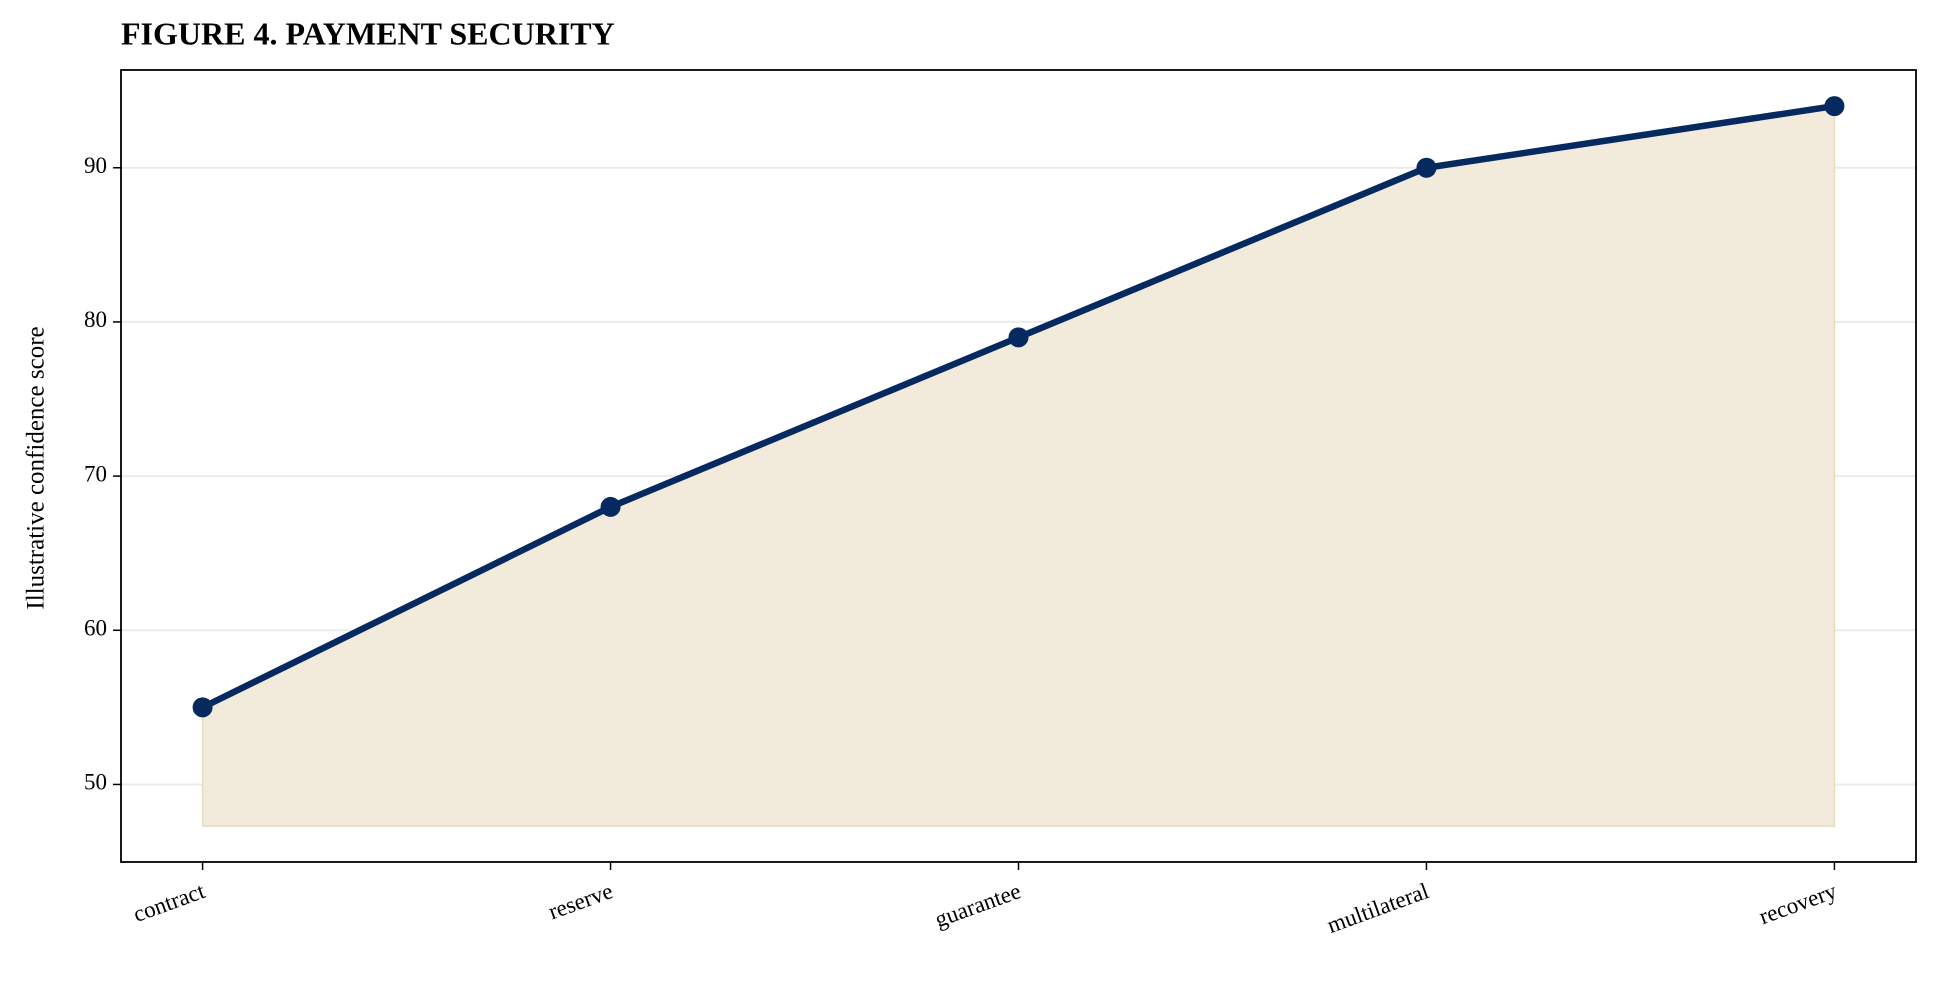 The width and height of the screenshot is (1940, 983). I want to click on y-tick-label: 80, so click(95, 319).